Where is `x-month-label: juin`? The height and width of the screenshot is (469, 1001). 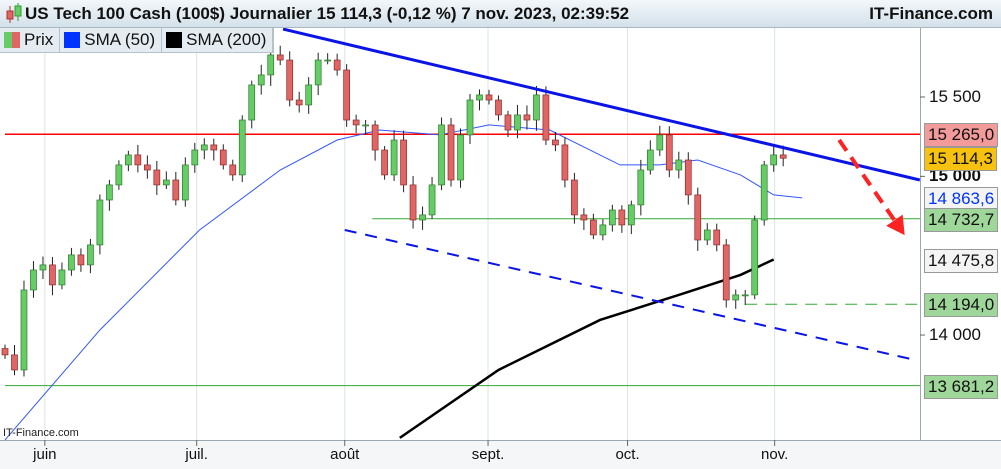
x-month-label: juin is located at coordinates (45, 454).